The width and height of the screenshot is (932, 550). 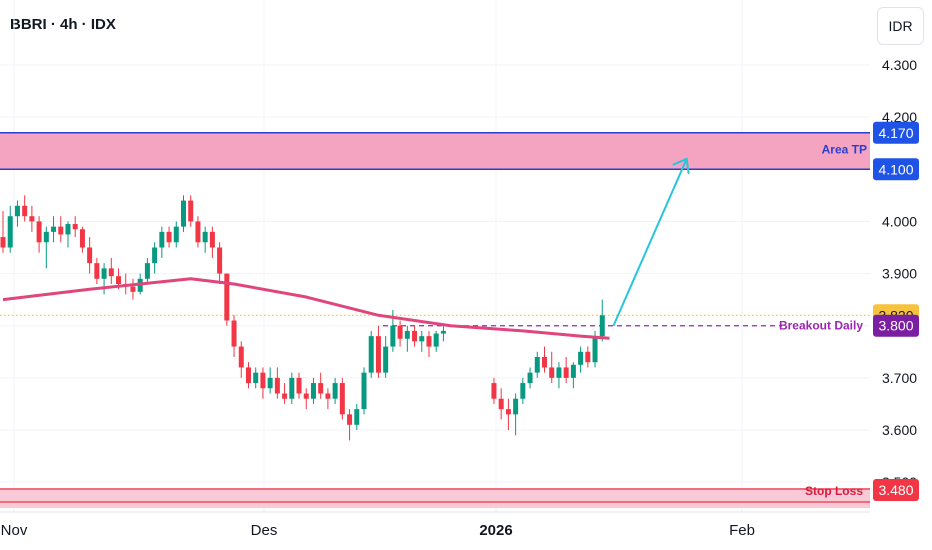 I want to click on y-tick-label: 4.300, so click(x=899, y=65).